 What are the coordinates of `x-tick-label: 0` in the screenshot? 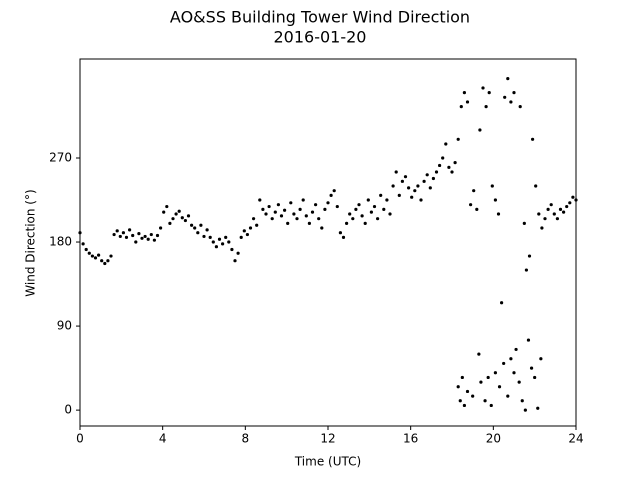 It's located at (80, 439).